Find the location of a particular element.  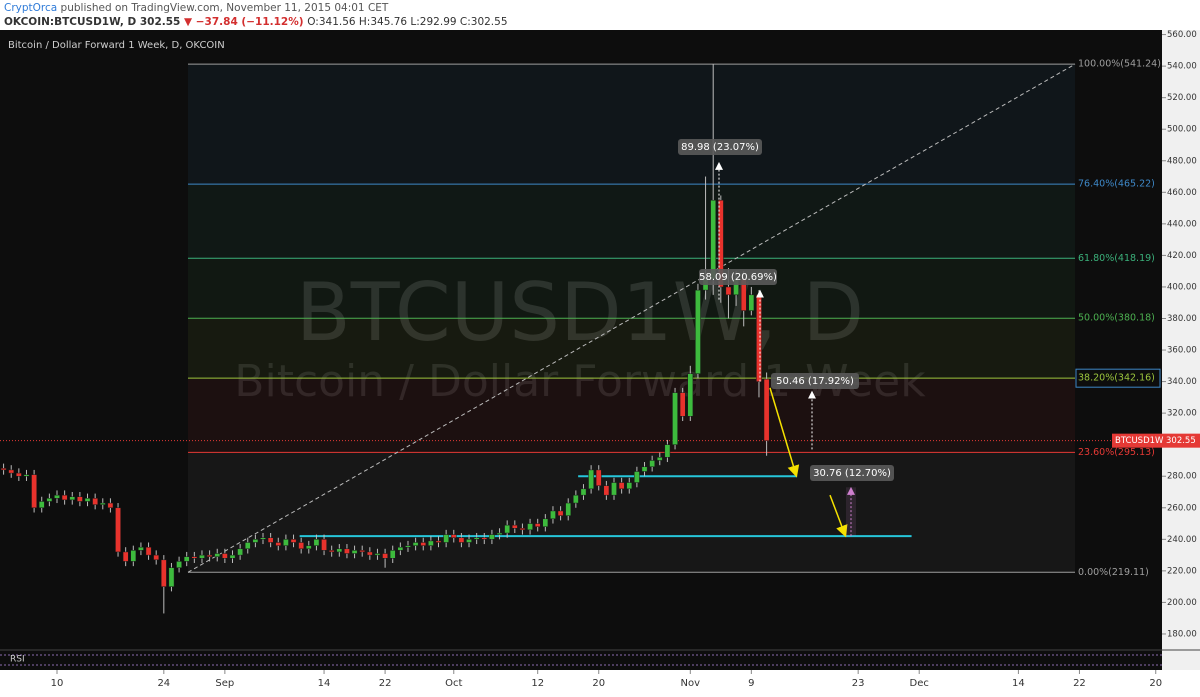

y-tick-label: 440.00 is located at coordinates (1182, 224).